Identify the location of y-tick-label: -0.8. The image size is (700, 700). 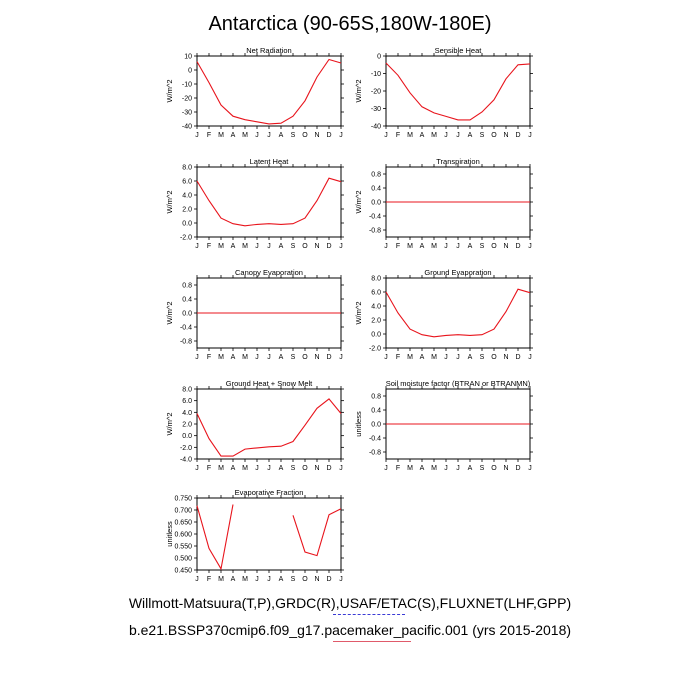
(375, 453).